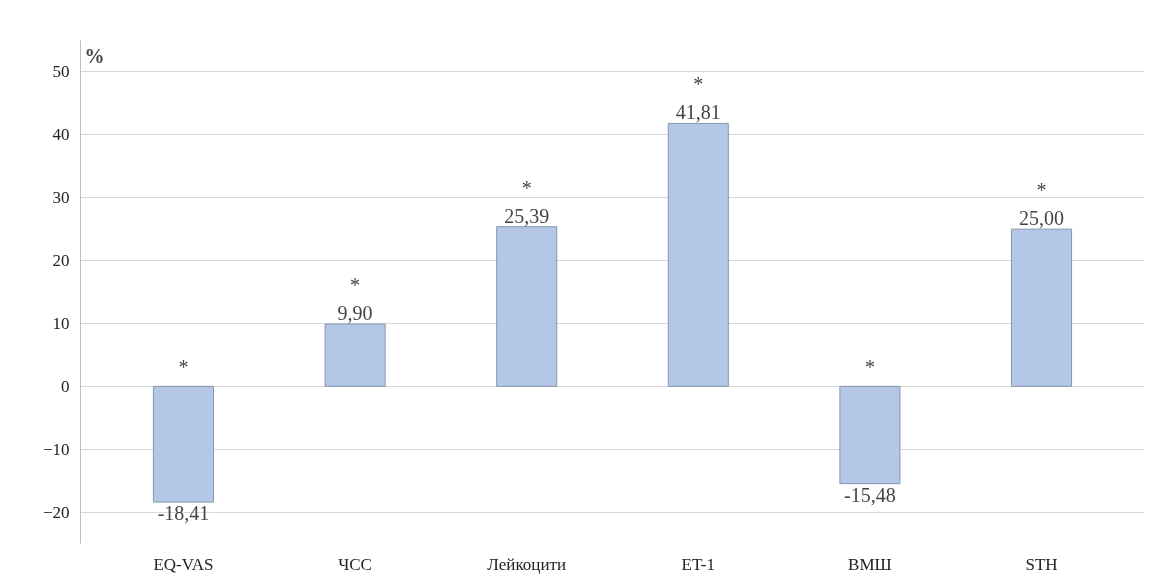 This screenshot has height=576, width=1149. I want to click on data-label: -15,48, so click(870, 494).